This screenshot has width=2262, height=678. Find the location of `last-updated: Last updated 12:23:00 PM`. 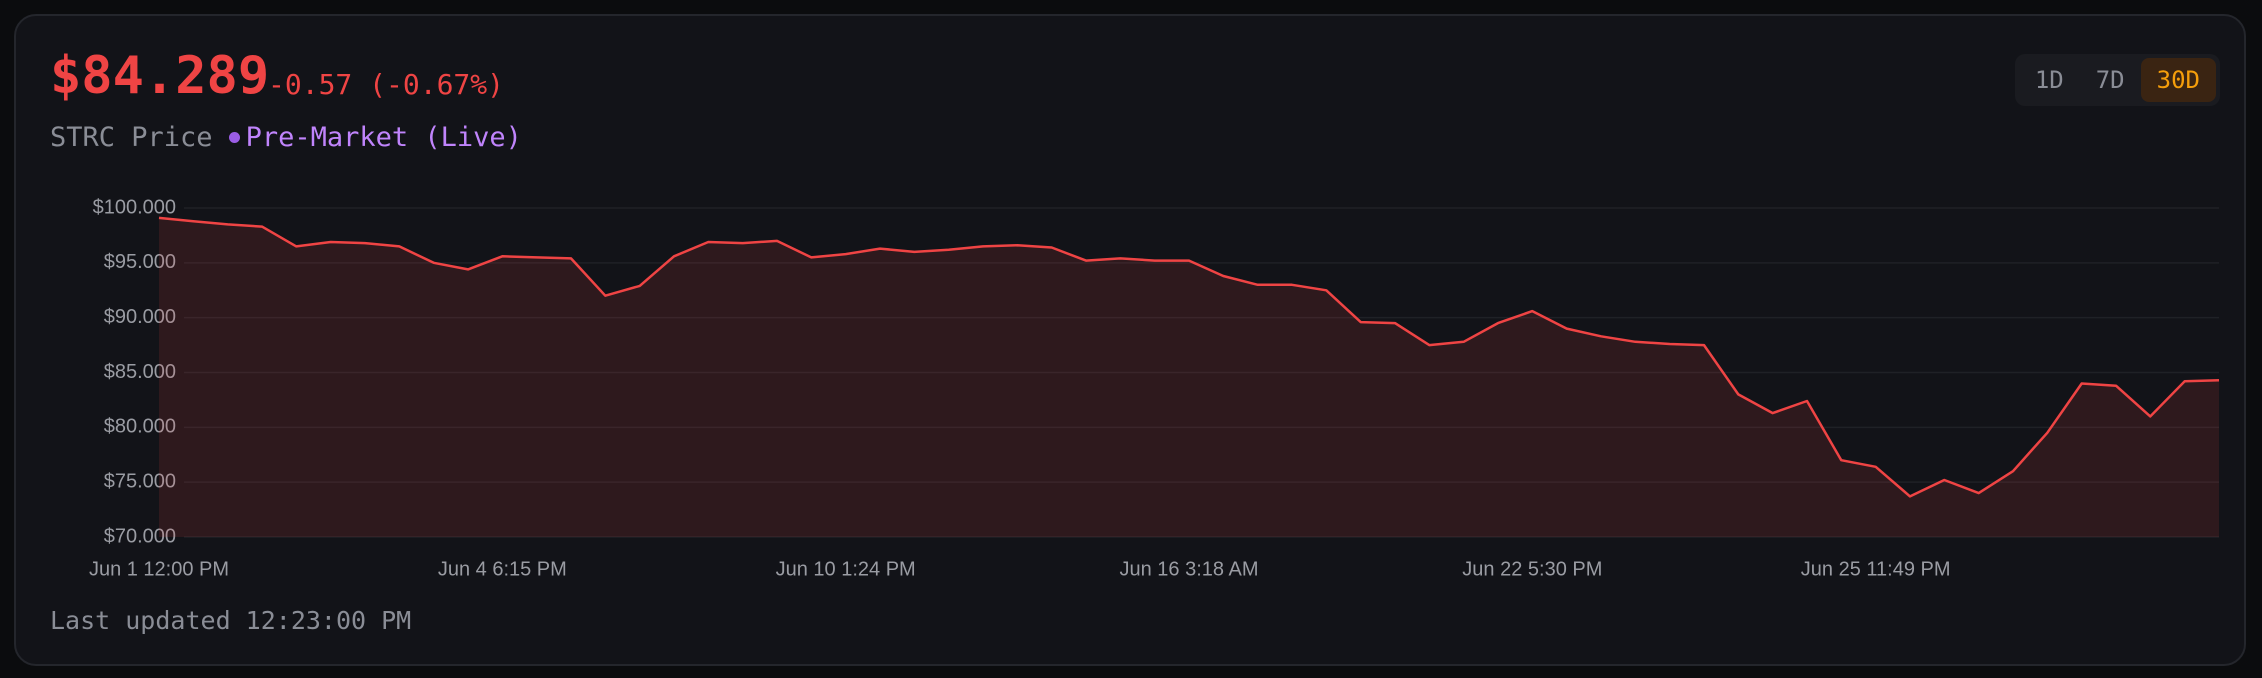

last-updated: Last updated 12:23:00 PM is located at coordinates (231, 620).